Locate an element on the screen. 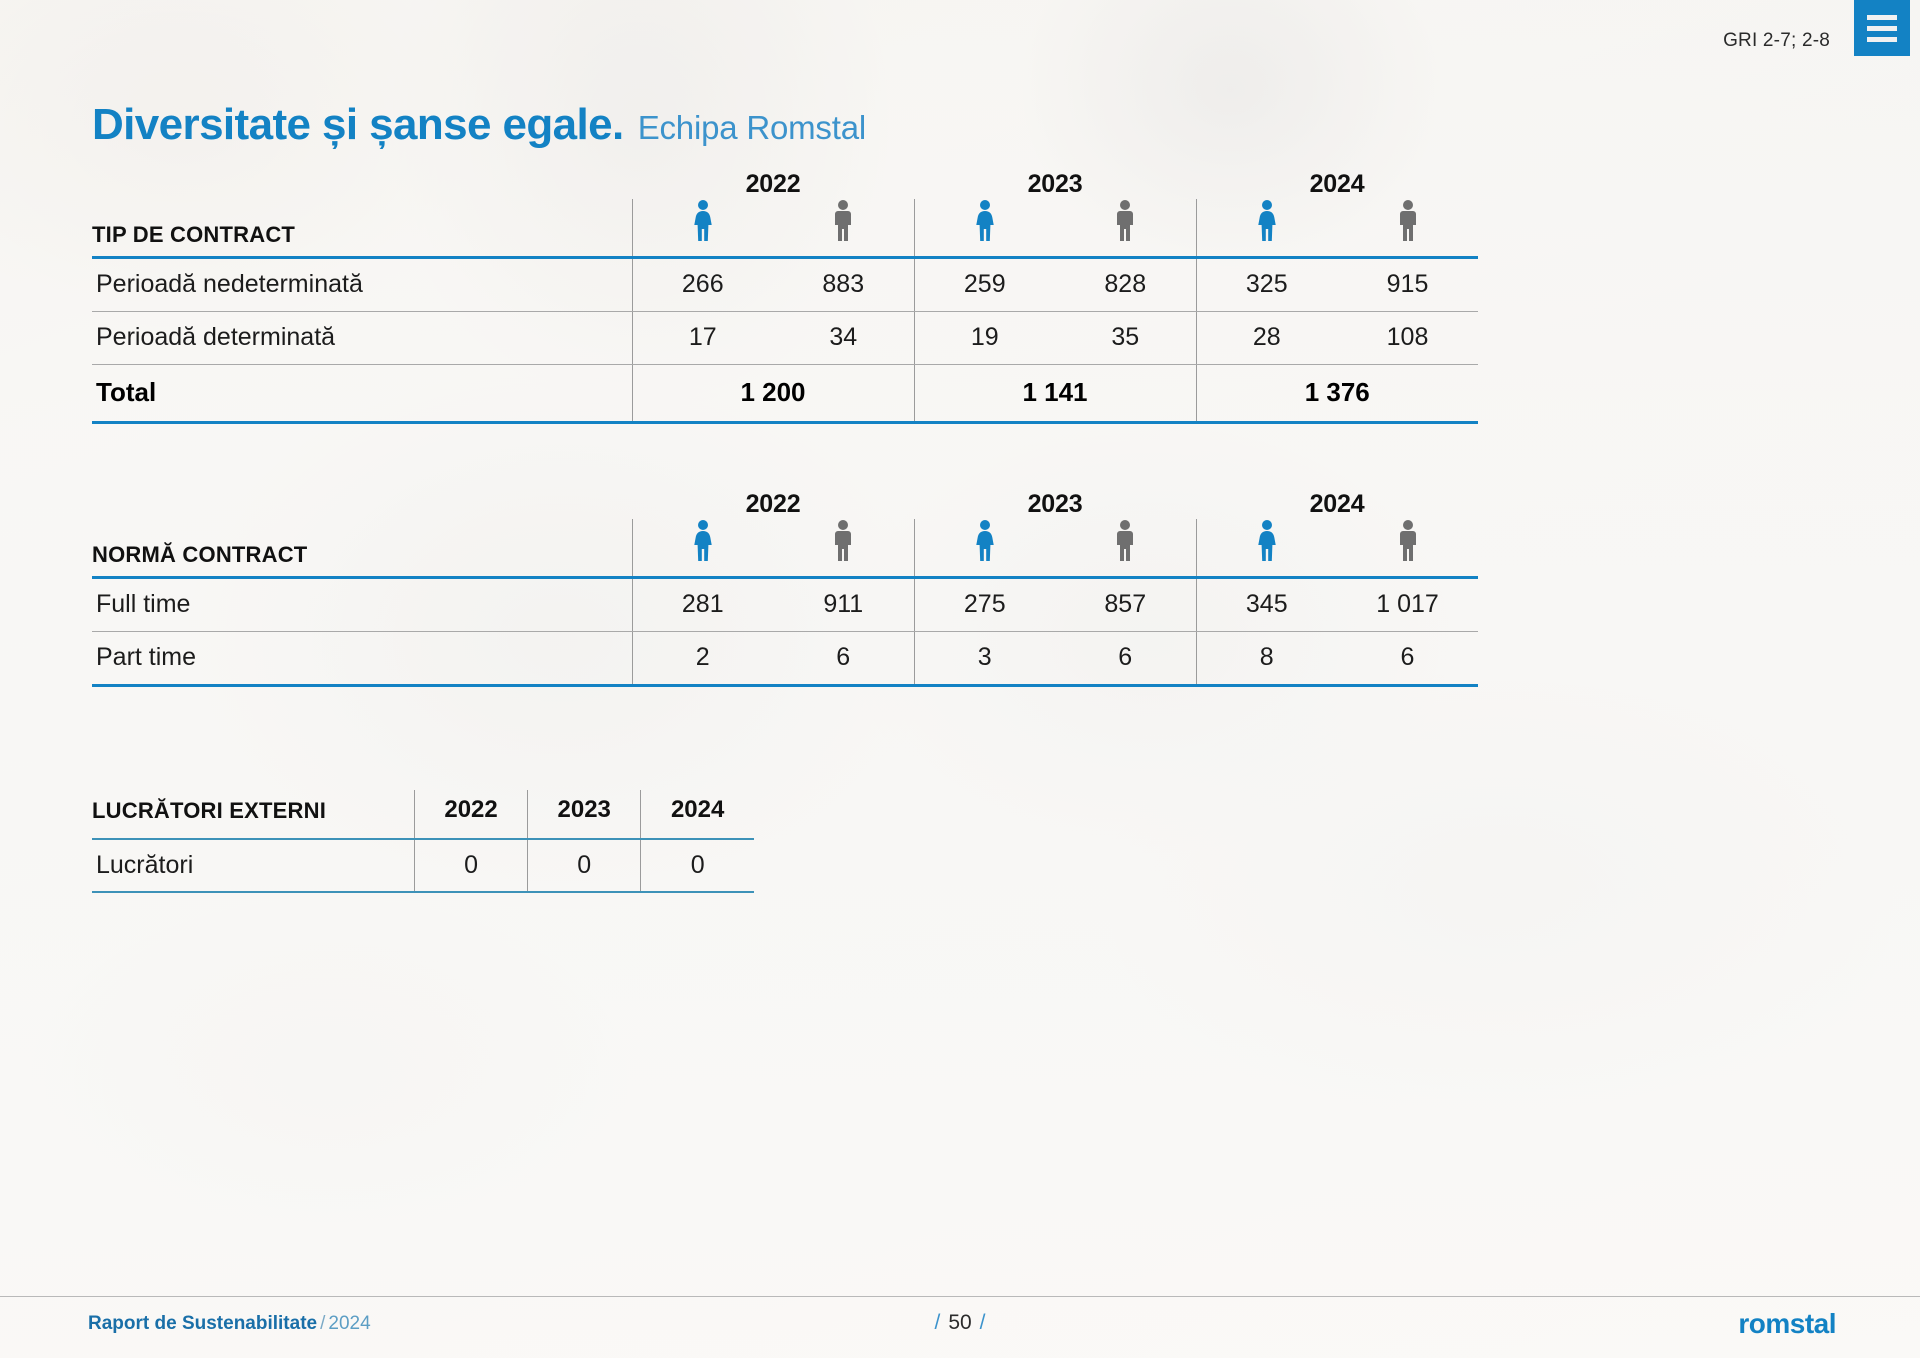 This screenshot has height=1358, width=1920. cell-value: 915 is located at coordinates (1407, 284).